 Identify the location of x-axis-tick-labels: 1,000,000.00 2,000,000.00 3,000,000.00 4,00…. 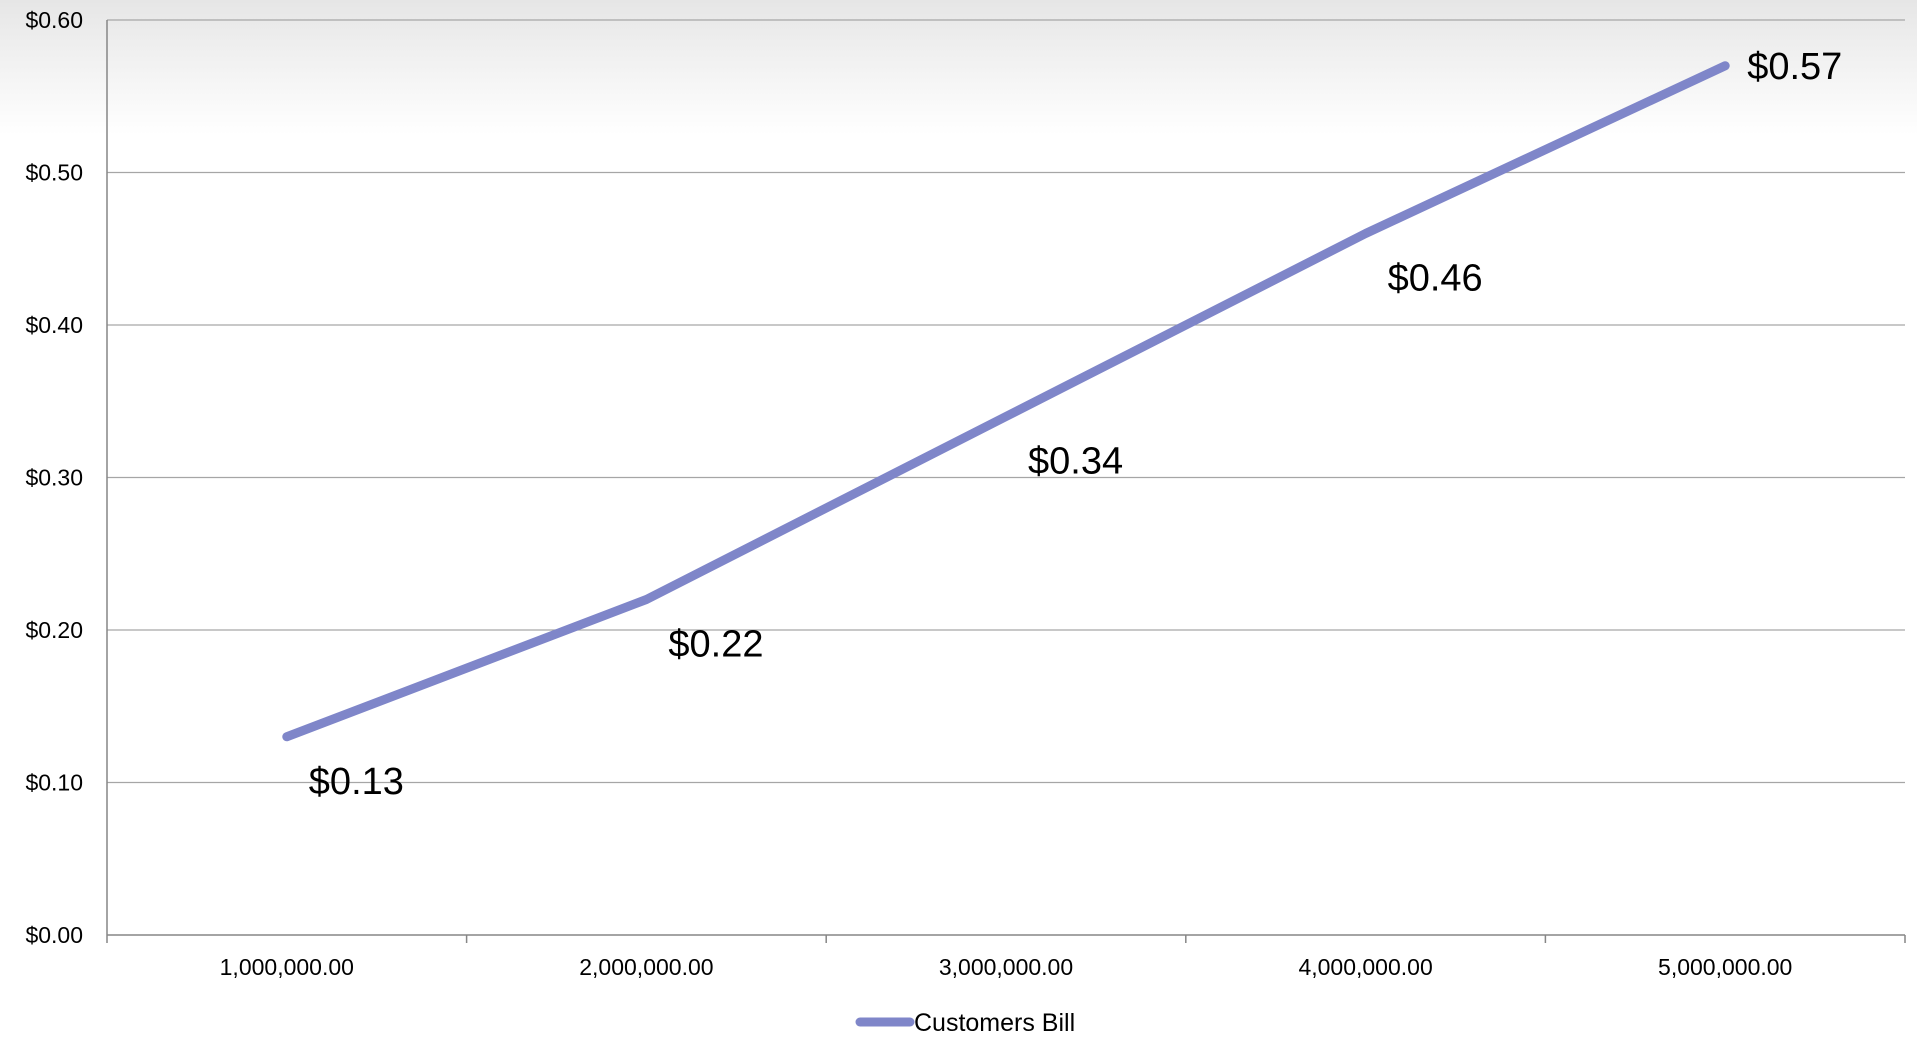
(1006, 967).